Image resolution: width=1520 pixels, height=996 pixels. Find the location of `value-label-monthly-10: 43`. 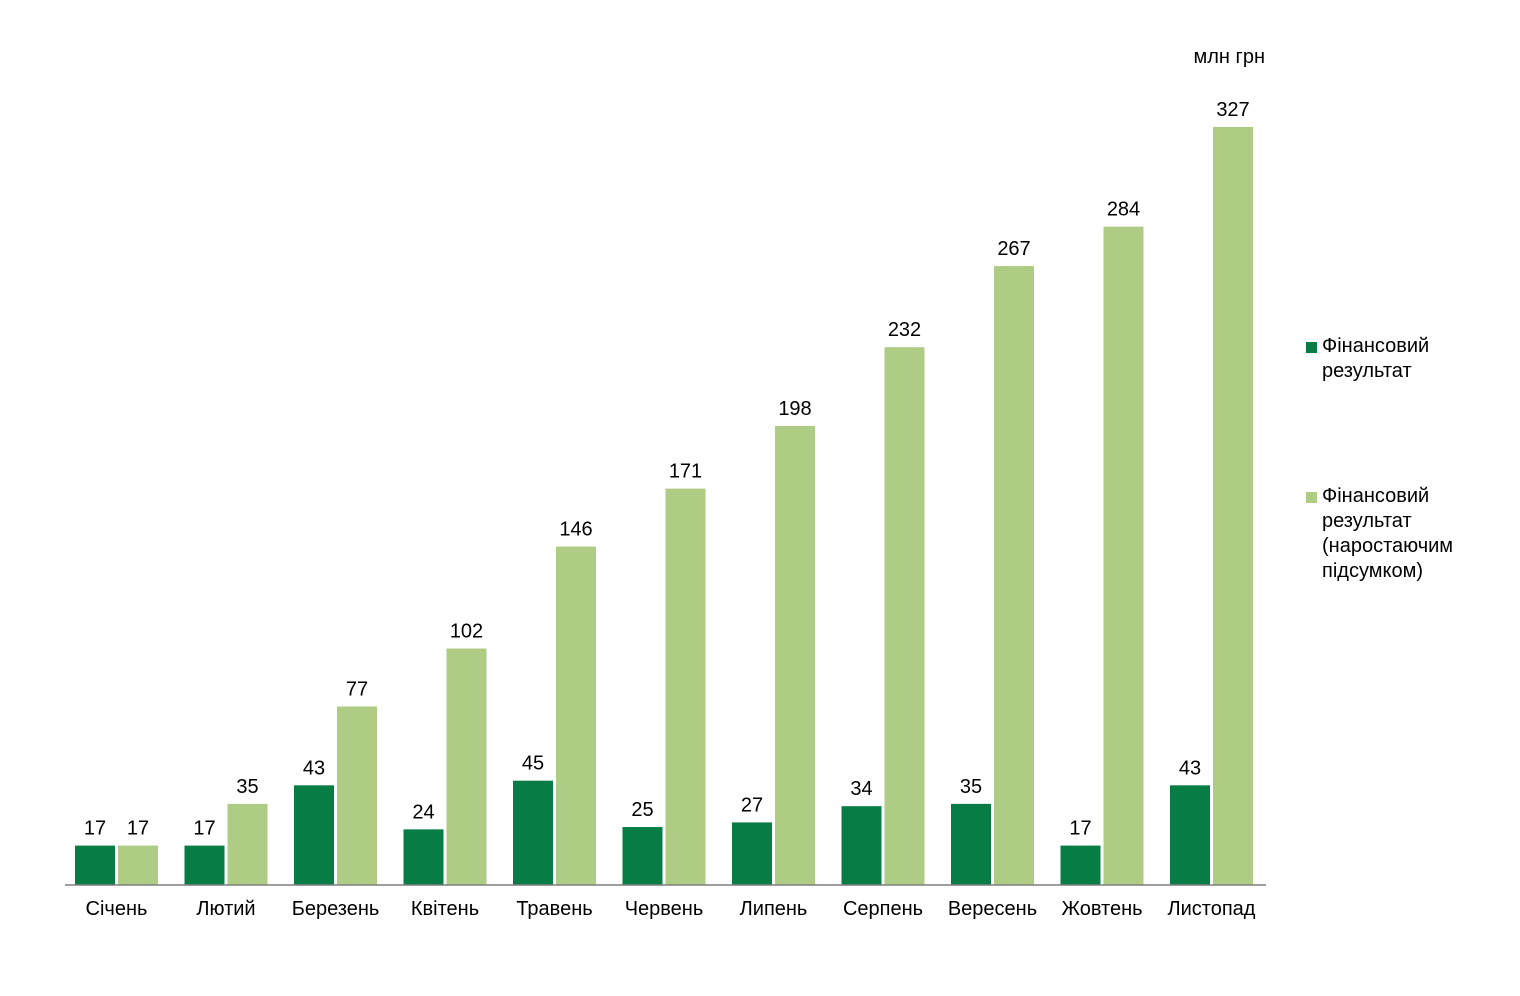

value-label-monthly-10: 43 is located at coordinates (1190, 768).